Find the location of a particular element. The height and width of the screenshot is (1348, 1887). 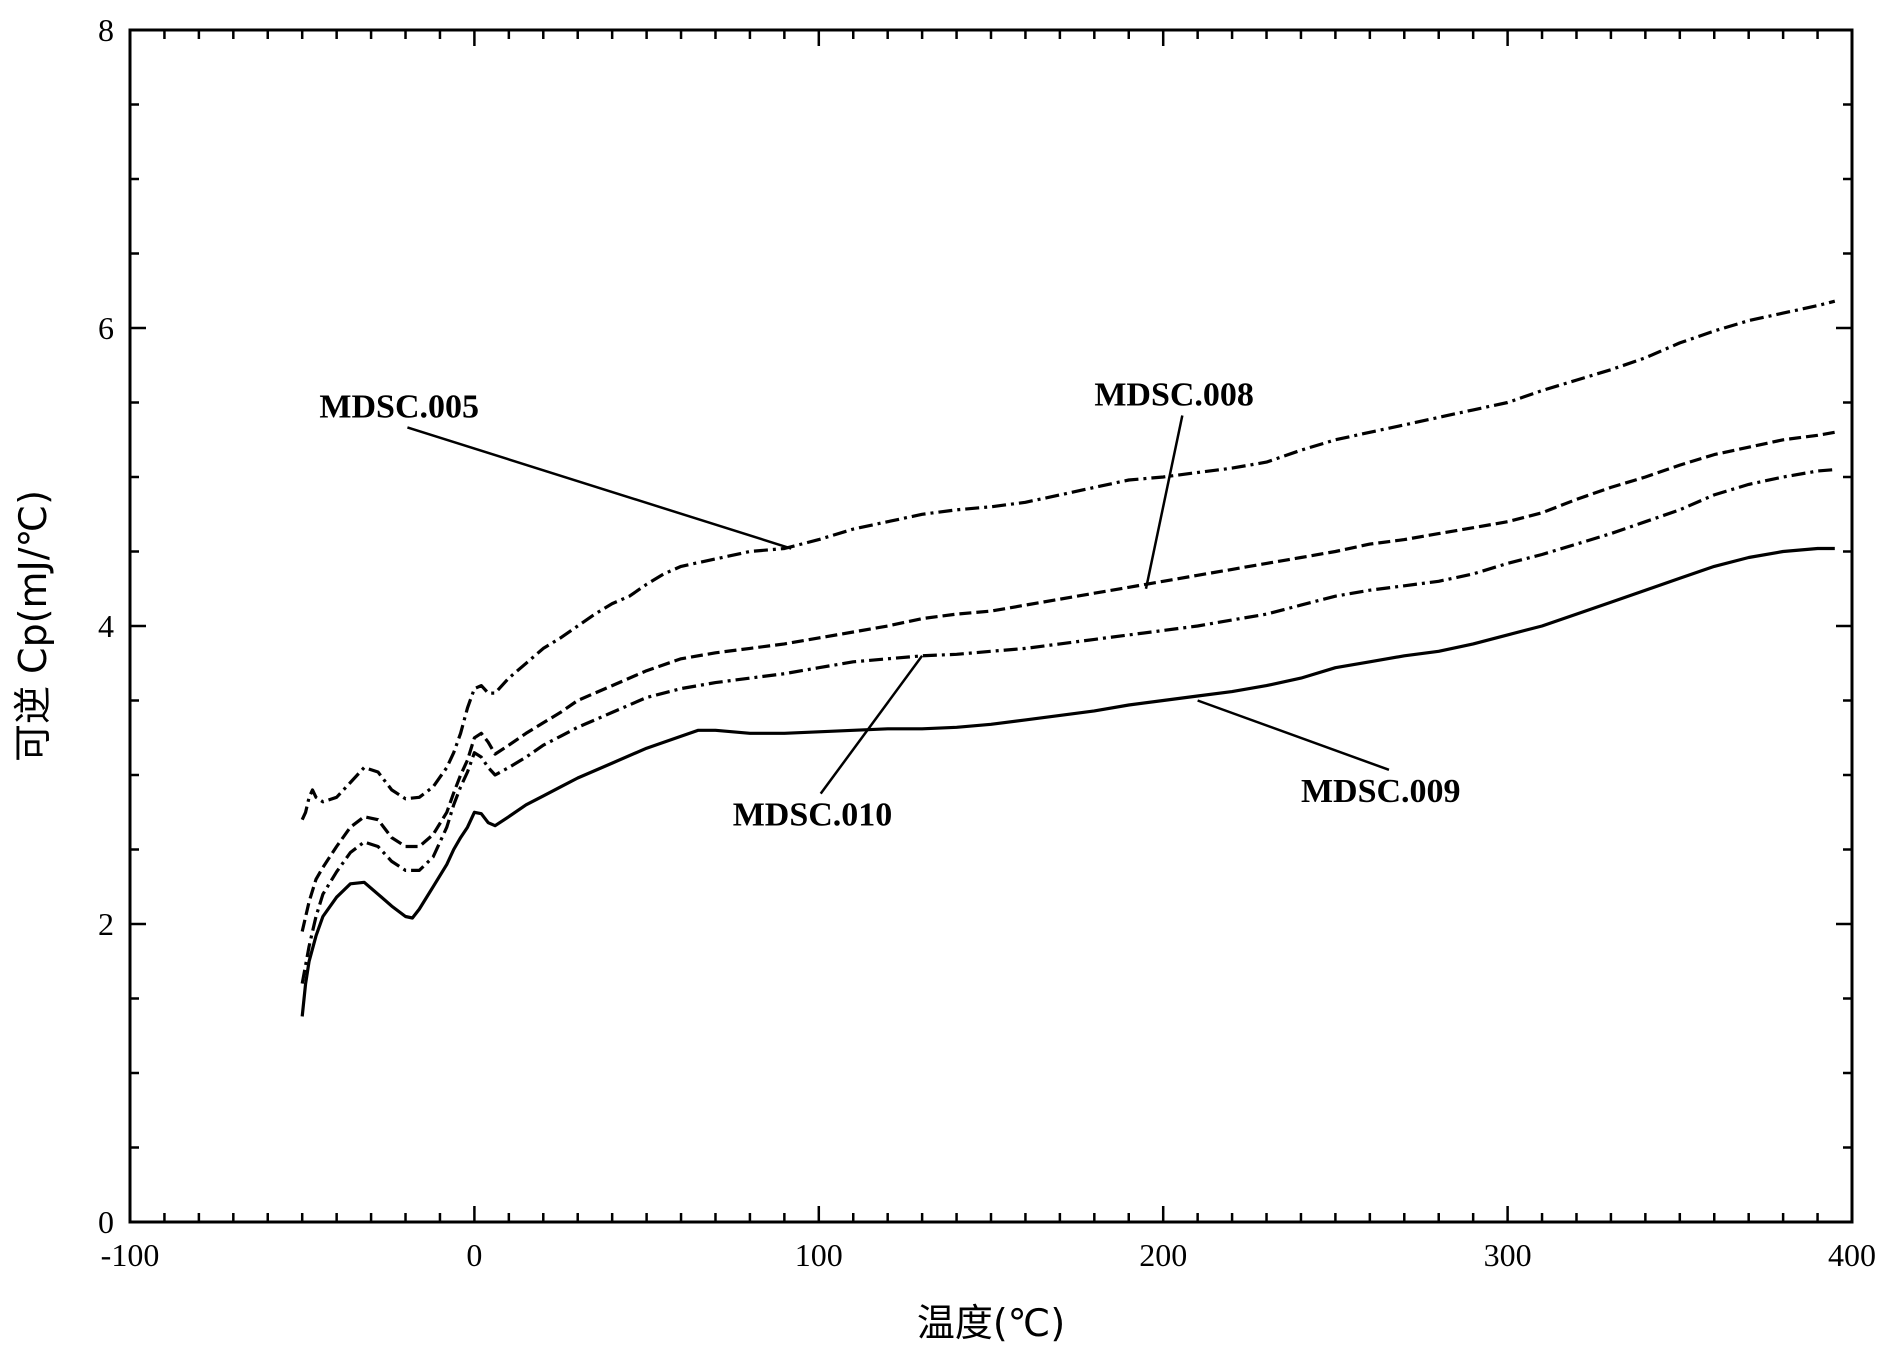

y-tick-label: 2 is located at coordinates (106, 924).